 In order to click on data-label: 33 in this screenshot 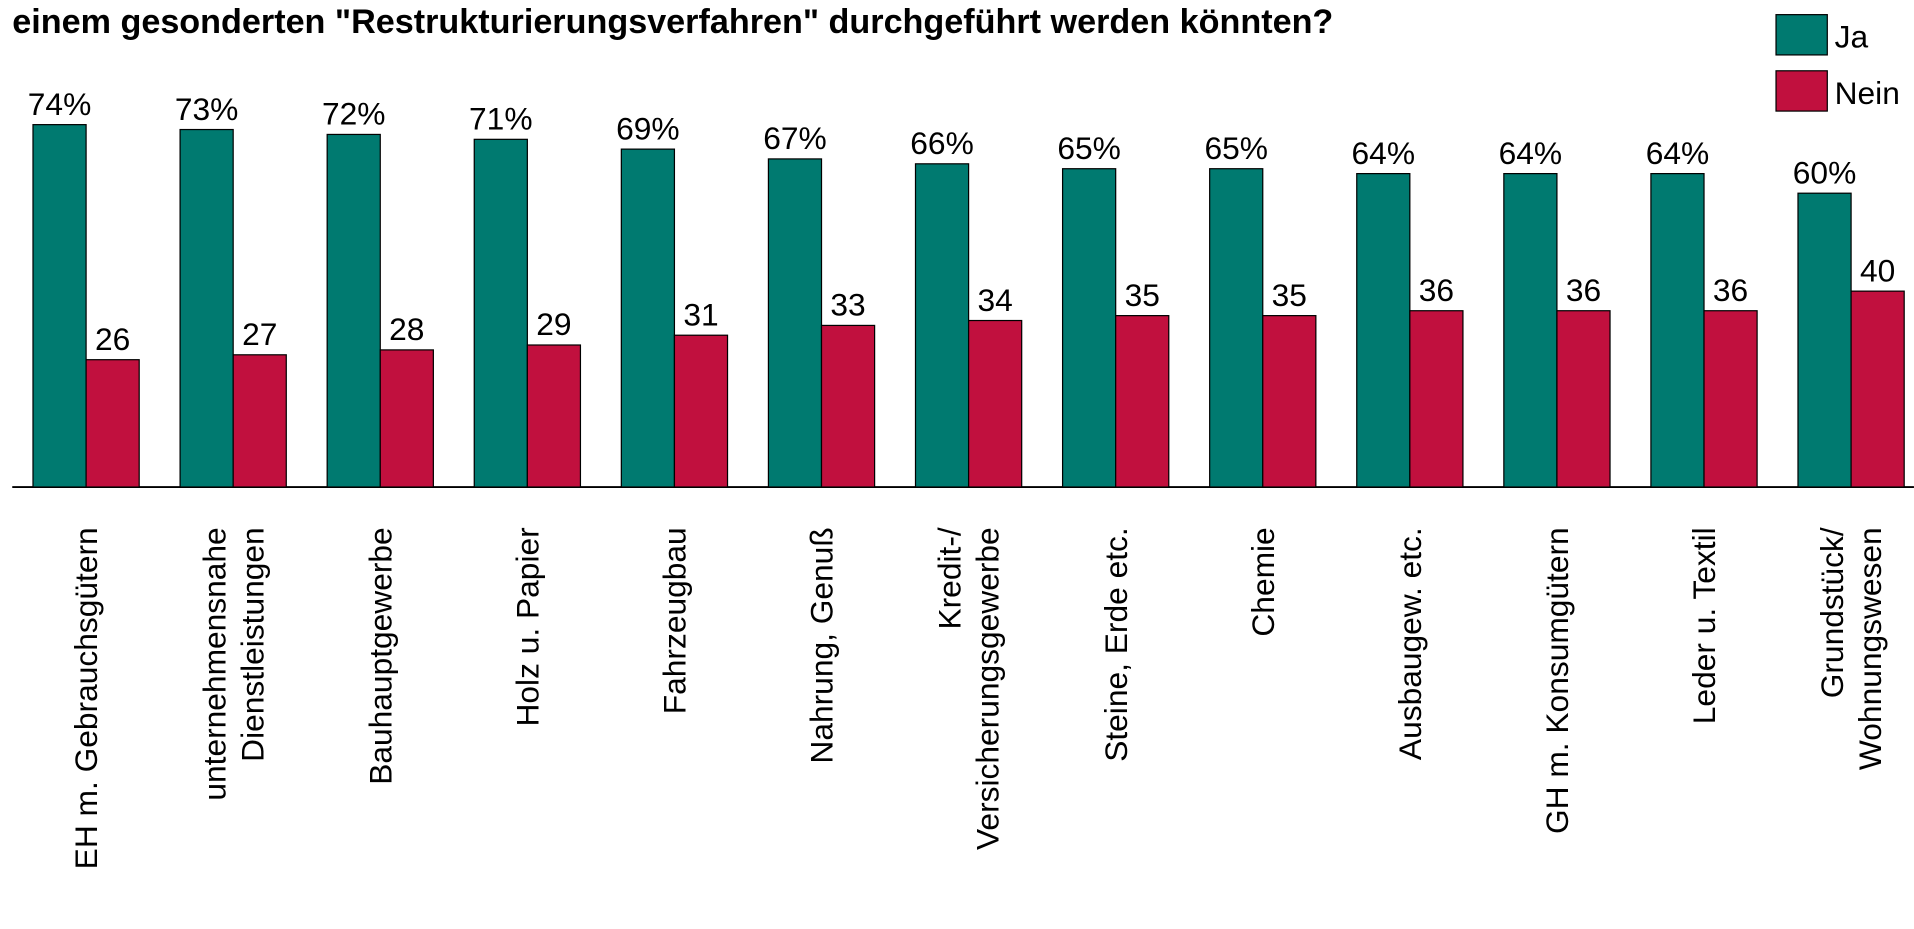, I will do `click(847, 305)`.